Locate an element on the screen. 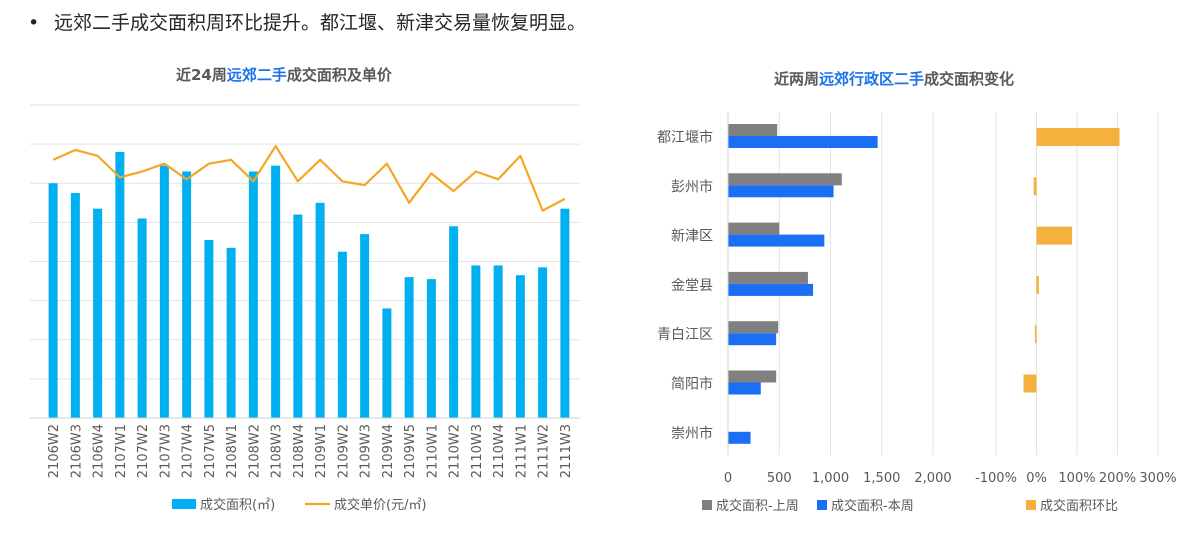  left-x-tick-label: 2107W2 is located at coordinates (143, 451).